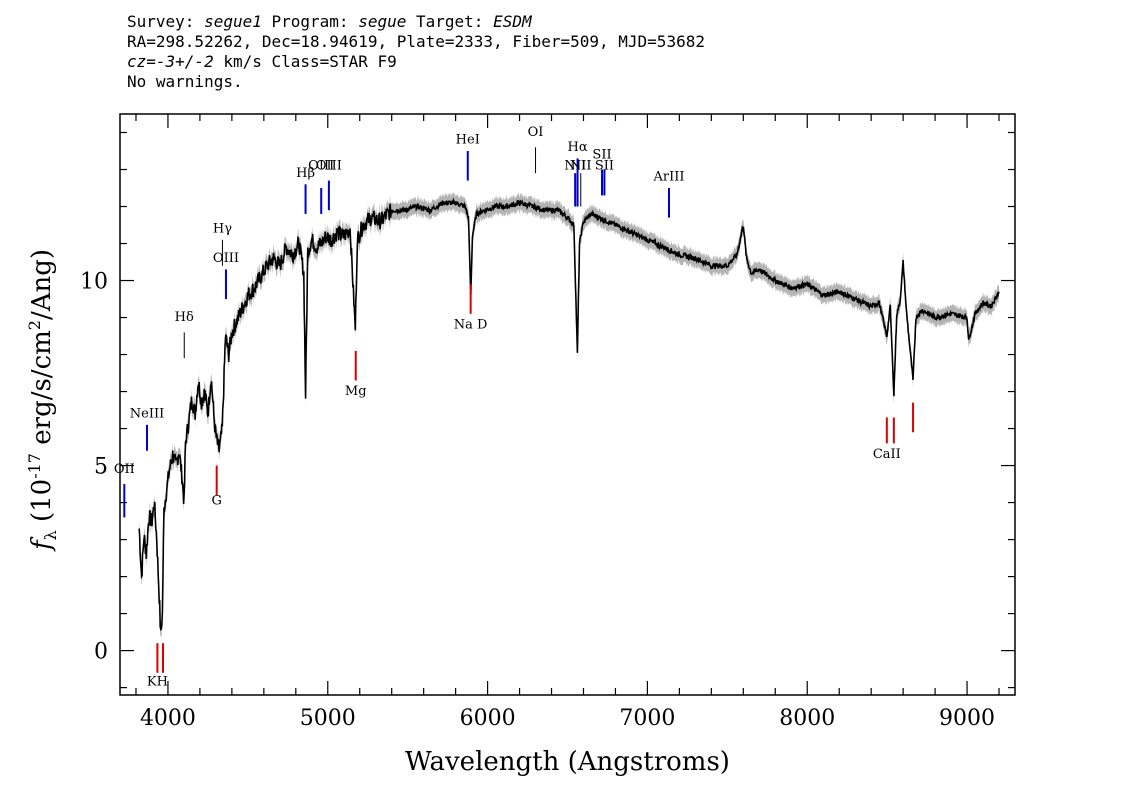 This screenshot has height=810, width=1134. Describe the element at coordinates (450, 21) in the screenshot. I see `target-label: Target:` at that location.